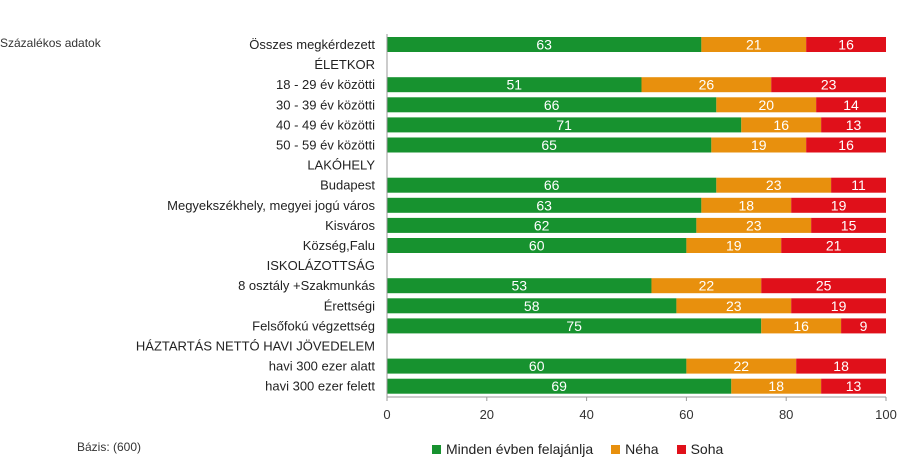  What do you see at coordinates (109, 447) in the screenshot?
I see `base-note: Bázis: (600)` at bounding box center [109, 447].